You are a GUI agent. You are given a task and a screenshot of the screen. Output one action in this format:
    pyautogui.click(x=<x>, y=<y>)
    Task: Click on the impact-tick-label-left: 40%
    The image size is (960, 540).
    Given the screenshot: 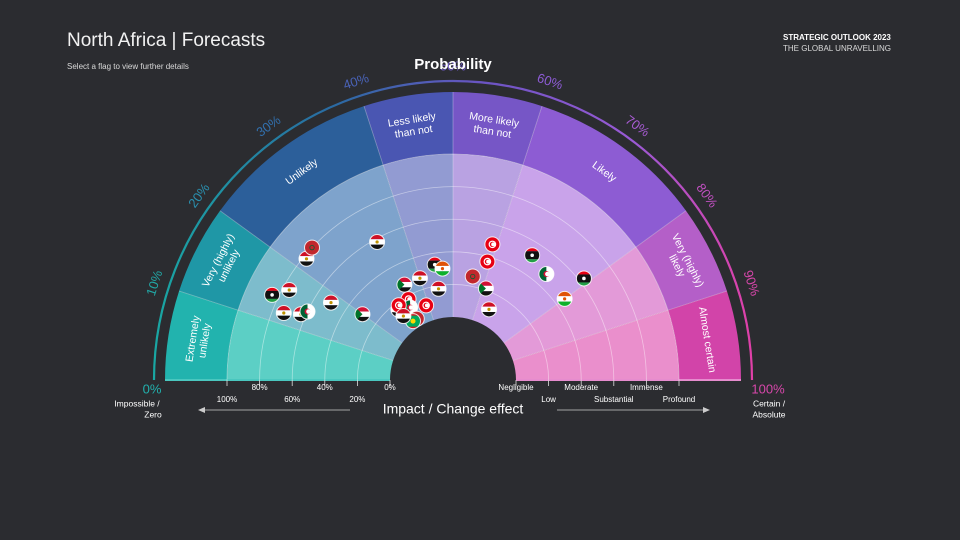 What is the action you would take?
    pyautogui.click(x=325, y=387)
    